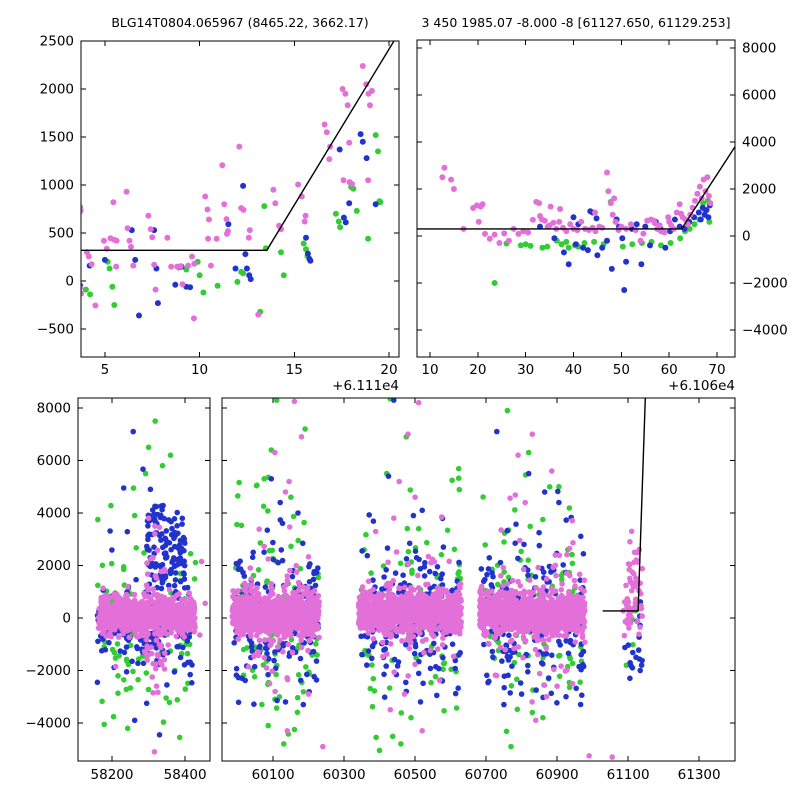  Describe the element at coordinates (57, 137) in the screenshot. I see `svg-text: 1500` at that location.